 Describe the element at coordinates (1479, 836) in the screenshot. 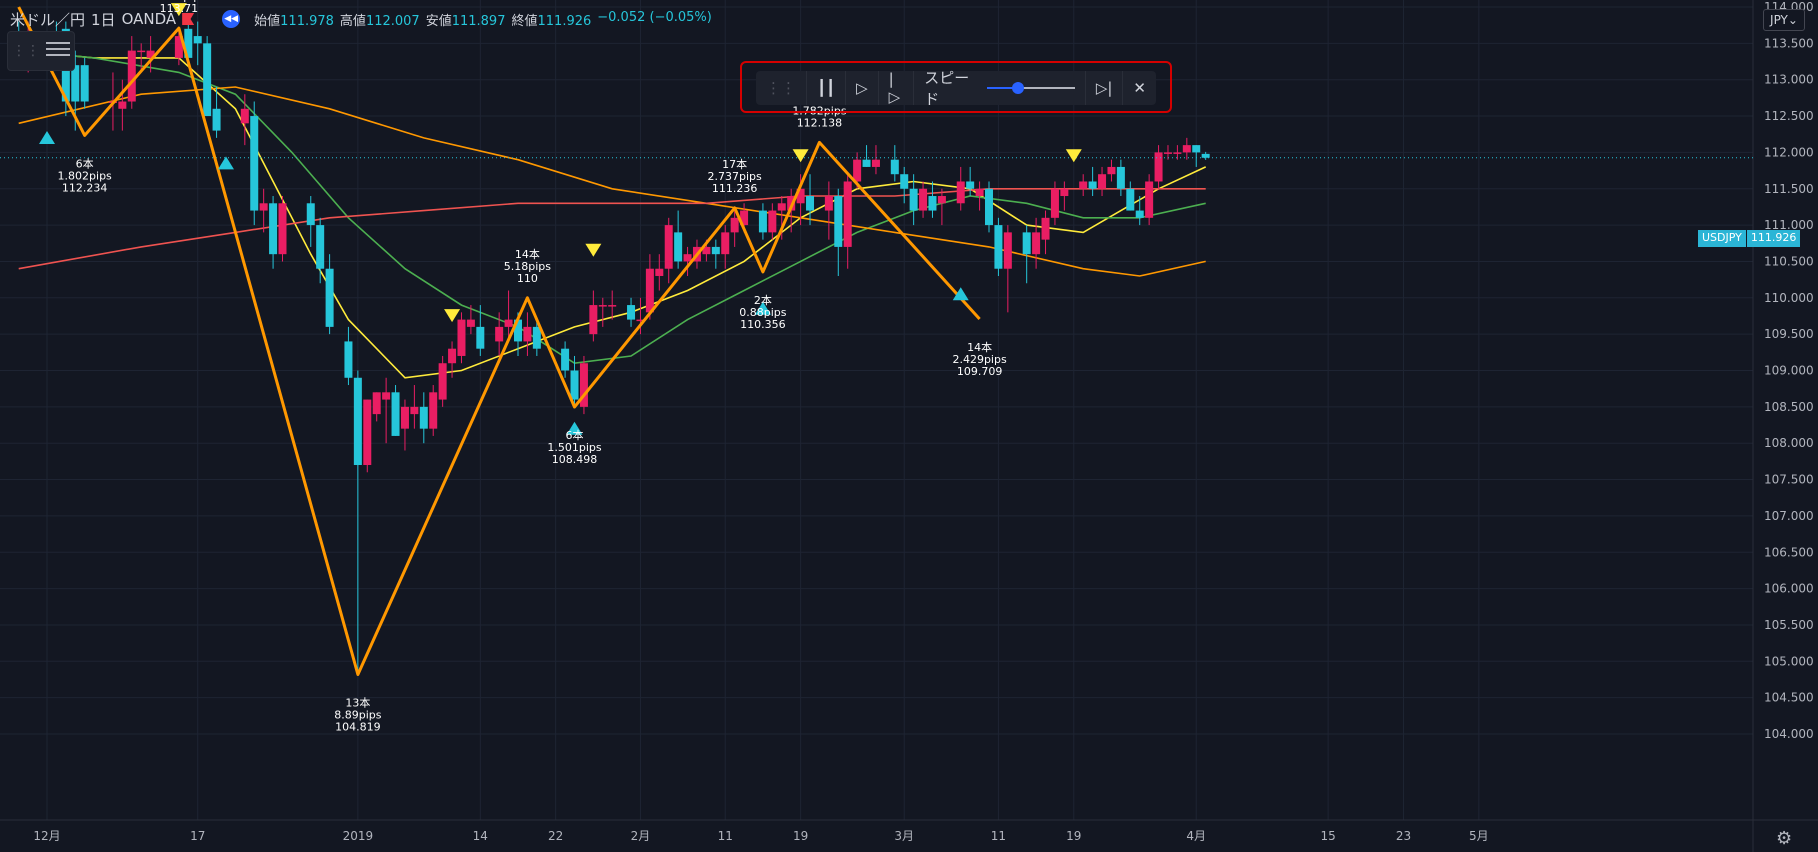

I see `time-axis-label: 5月` at that location.